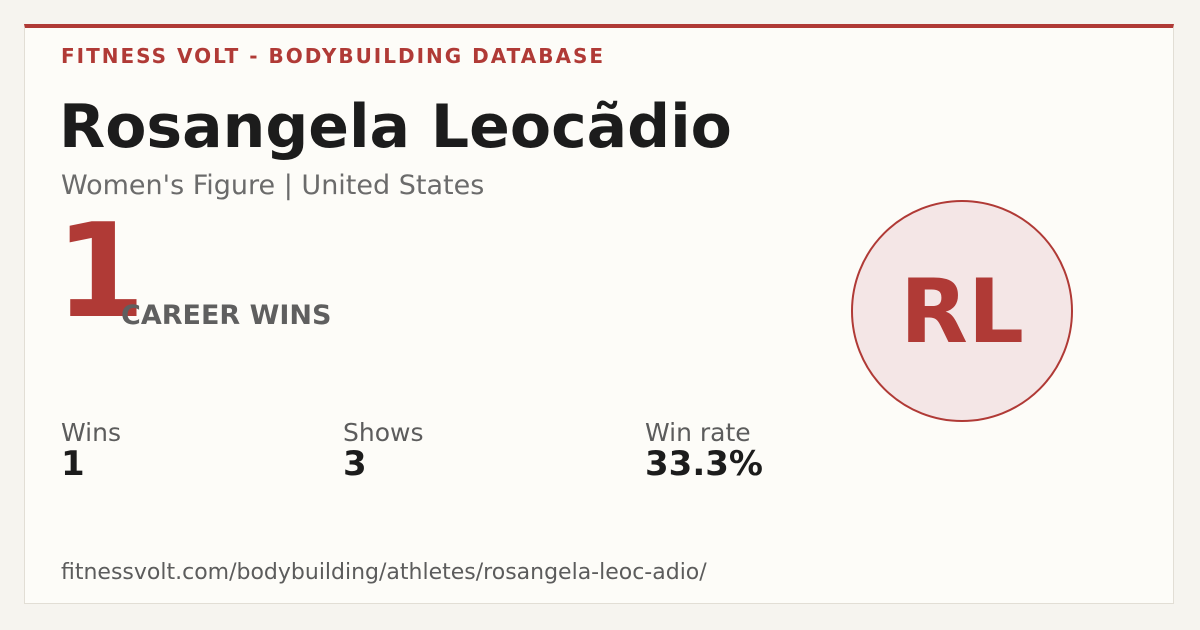 The width and height of the screenshot is (1200, 630). What do you see at coordinates (704, 464) in the screenshot?
I see `stat-value: 33.3%` at bounding box center [704, 464].